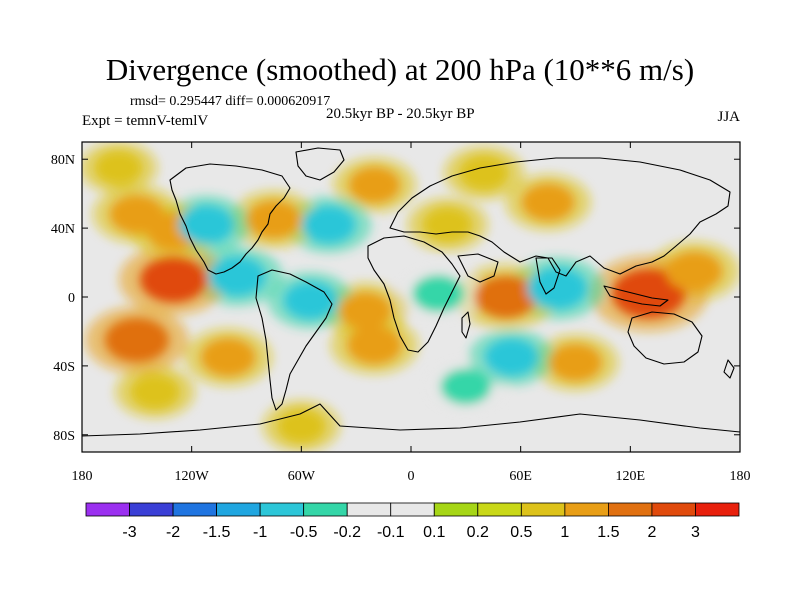 The height and width of the screenshot is (600, 800). Describe the element at coordinates (728, 117) in the screenshot. I see `season-label: JJA` at that location.